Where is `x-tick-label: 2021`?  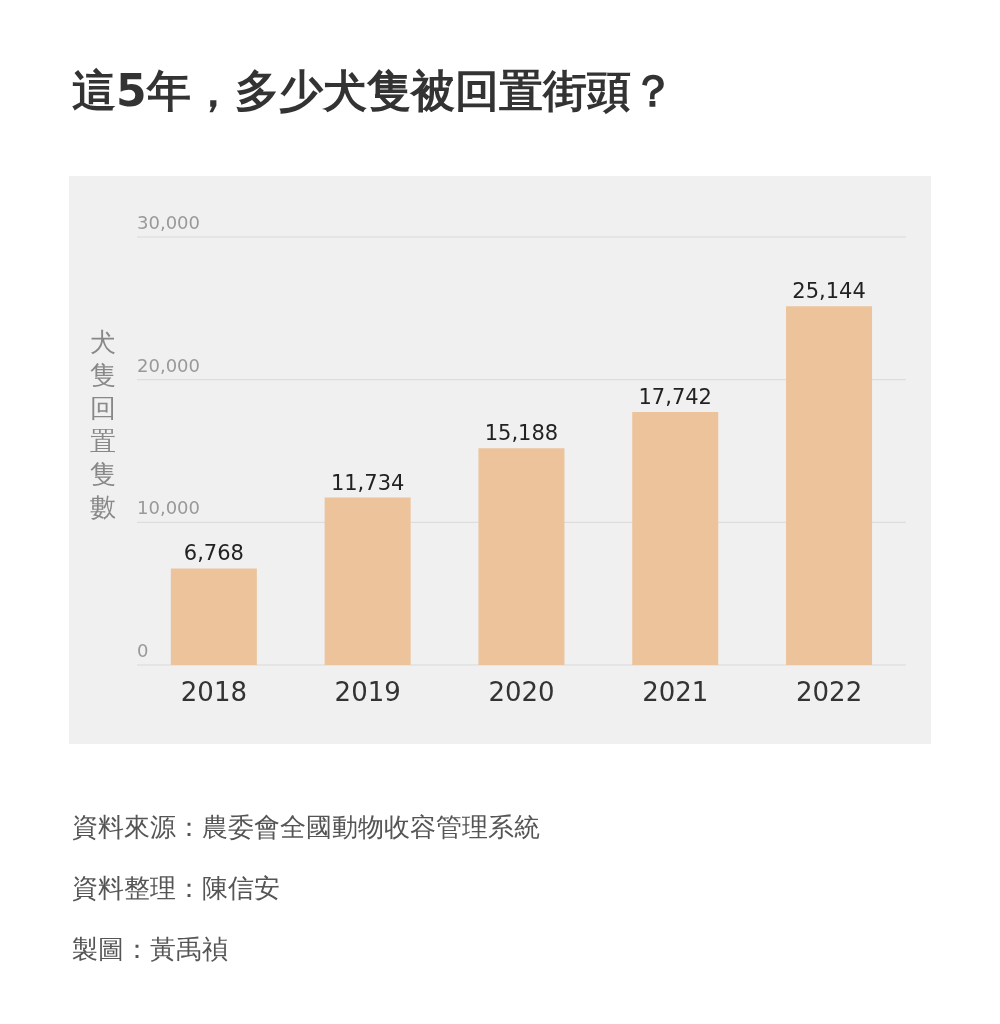 x-tick-label: 2021 is located at coordinates (675, 692).